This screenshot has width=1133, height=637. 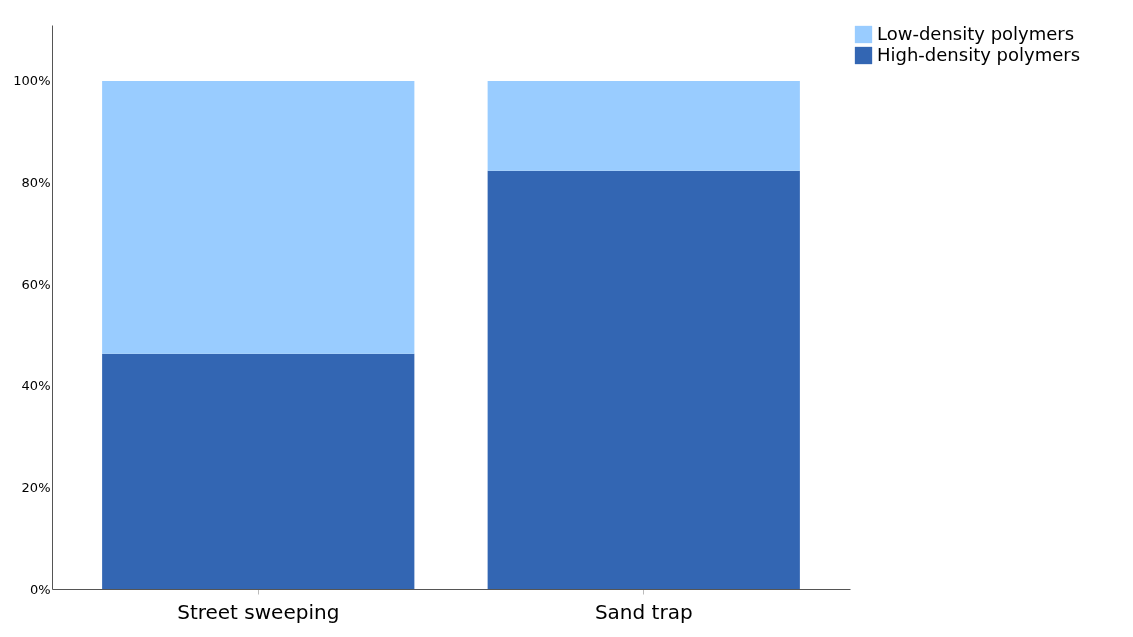 What do you see at coordinates (40, 589) in the screenshot?
I see `y-tick-label: 0%` at bounding box center [40, 589].